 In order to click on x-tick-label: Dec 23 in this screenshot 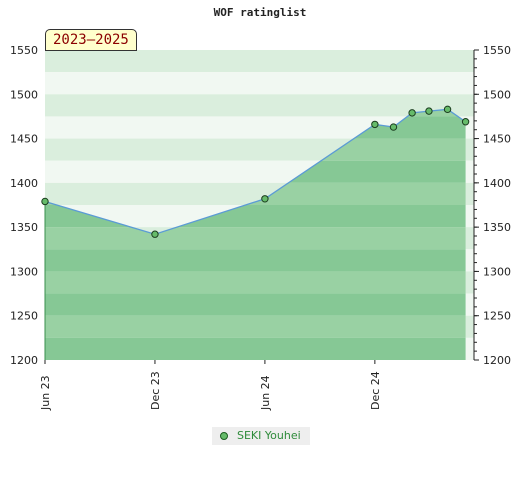, I will do `click(155, 390)`.